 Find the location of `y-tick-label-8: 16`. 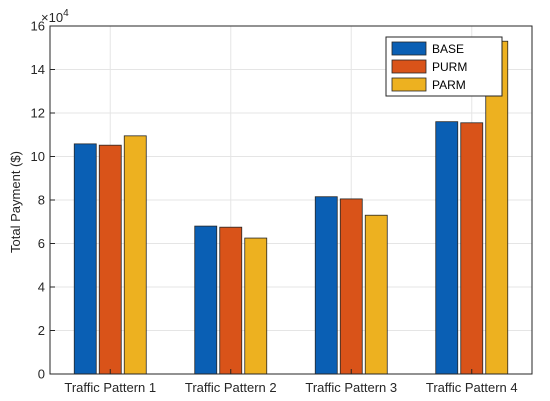

y-tick-label-8: 16 is located at coordinates (38, 26).